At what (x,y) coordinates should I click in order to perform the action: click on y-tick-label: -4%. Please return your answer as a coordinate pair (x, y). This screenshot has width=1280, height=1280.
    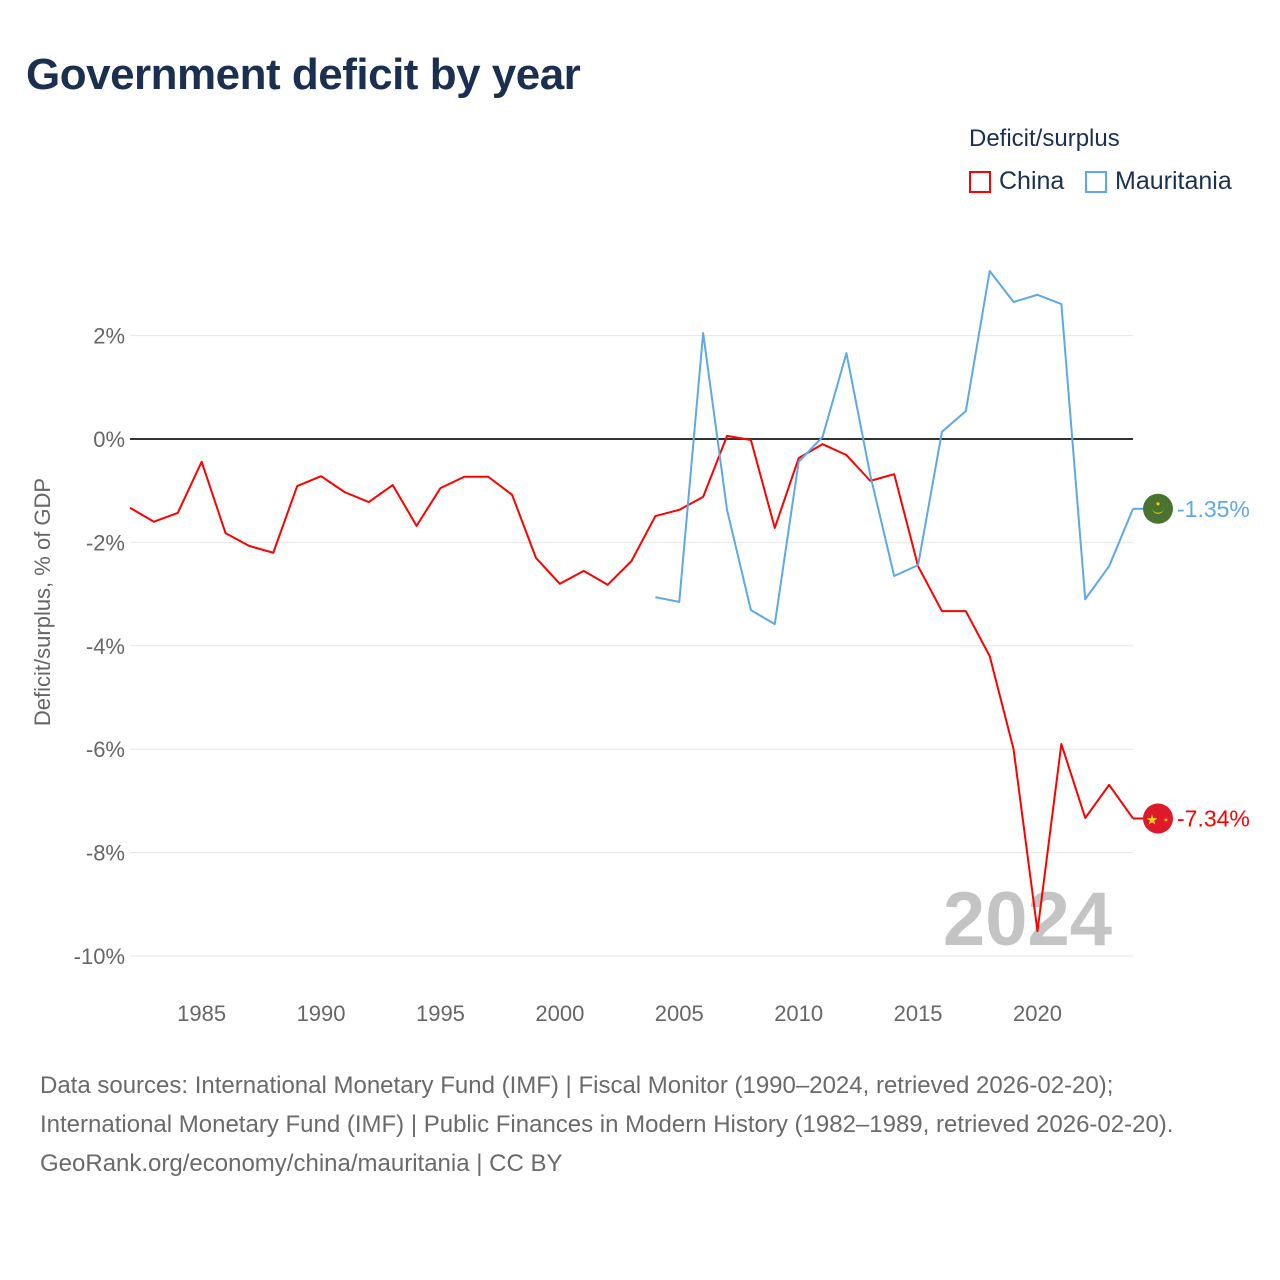
    Looking at the image, I should click on (105, 646).